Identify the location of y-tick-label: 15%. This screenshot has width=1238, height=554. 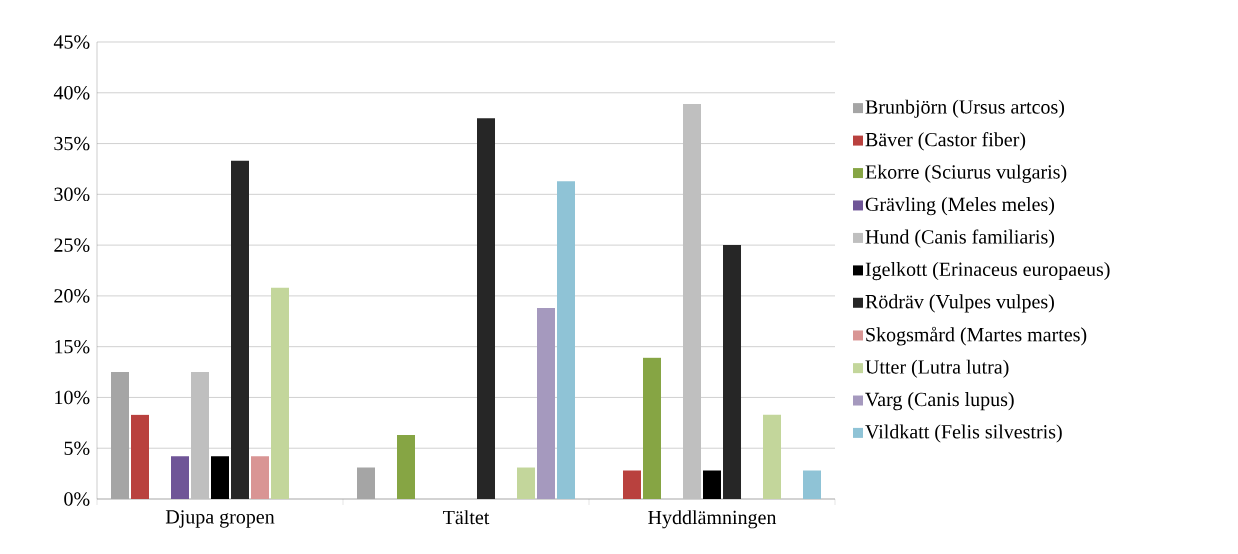
(72, 346).